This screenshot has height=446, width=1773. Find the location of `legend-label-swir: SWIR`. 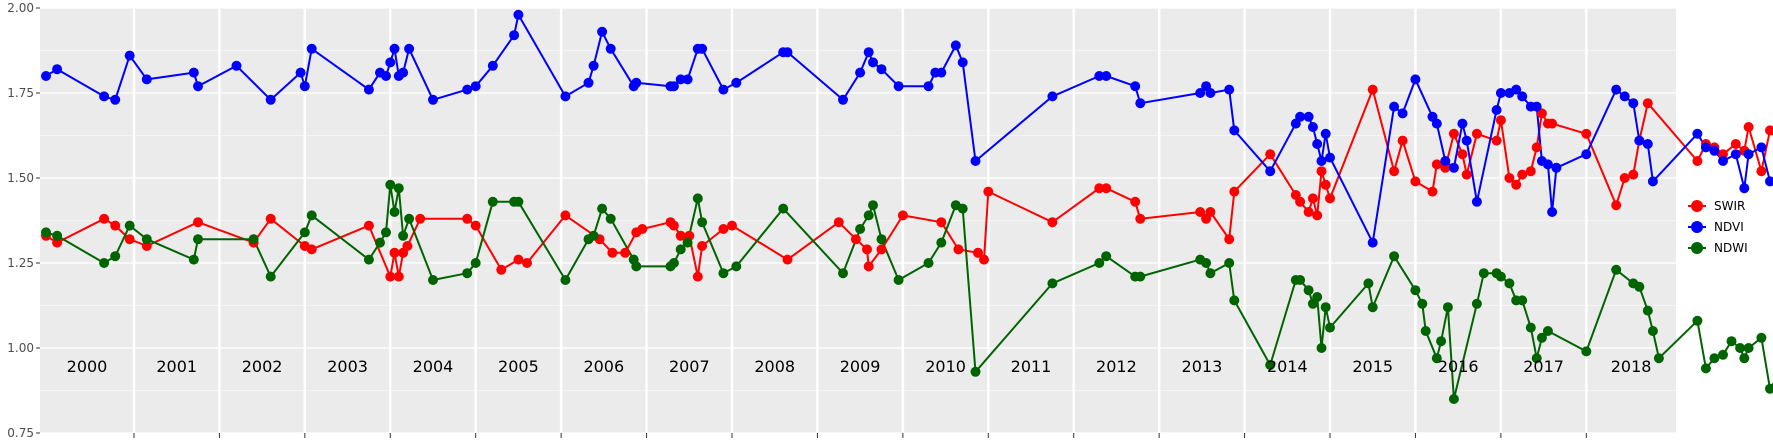

legend-label-swir: SWIR is located at coordinates (1729, 206).